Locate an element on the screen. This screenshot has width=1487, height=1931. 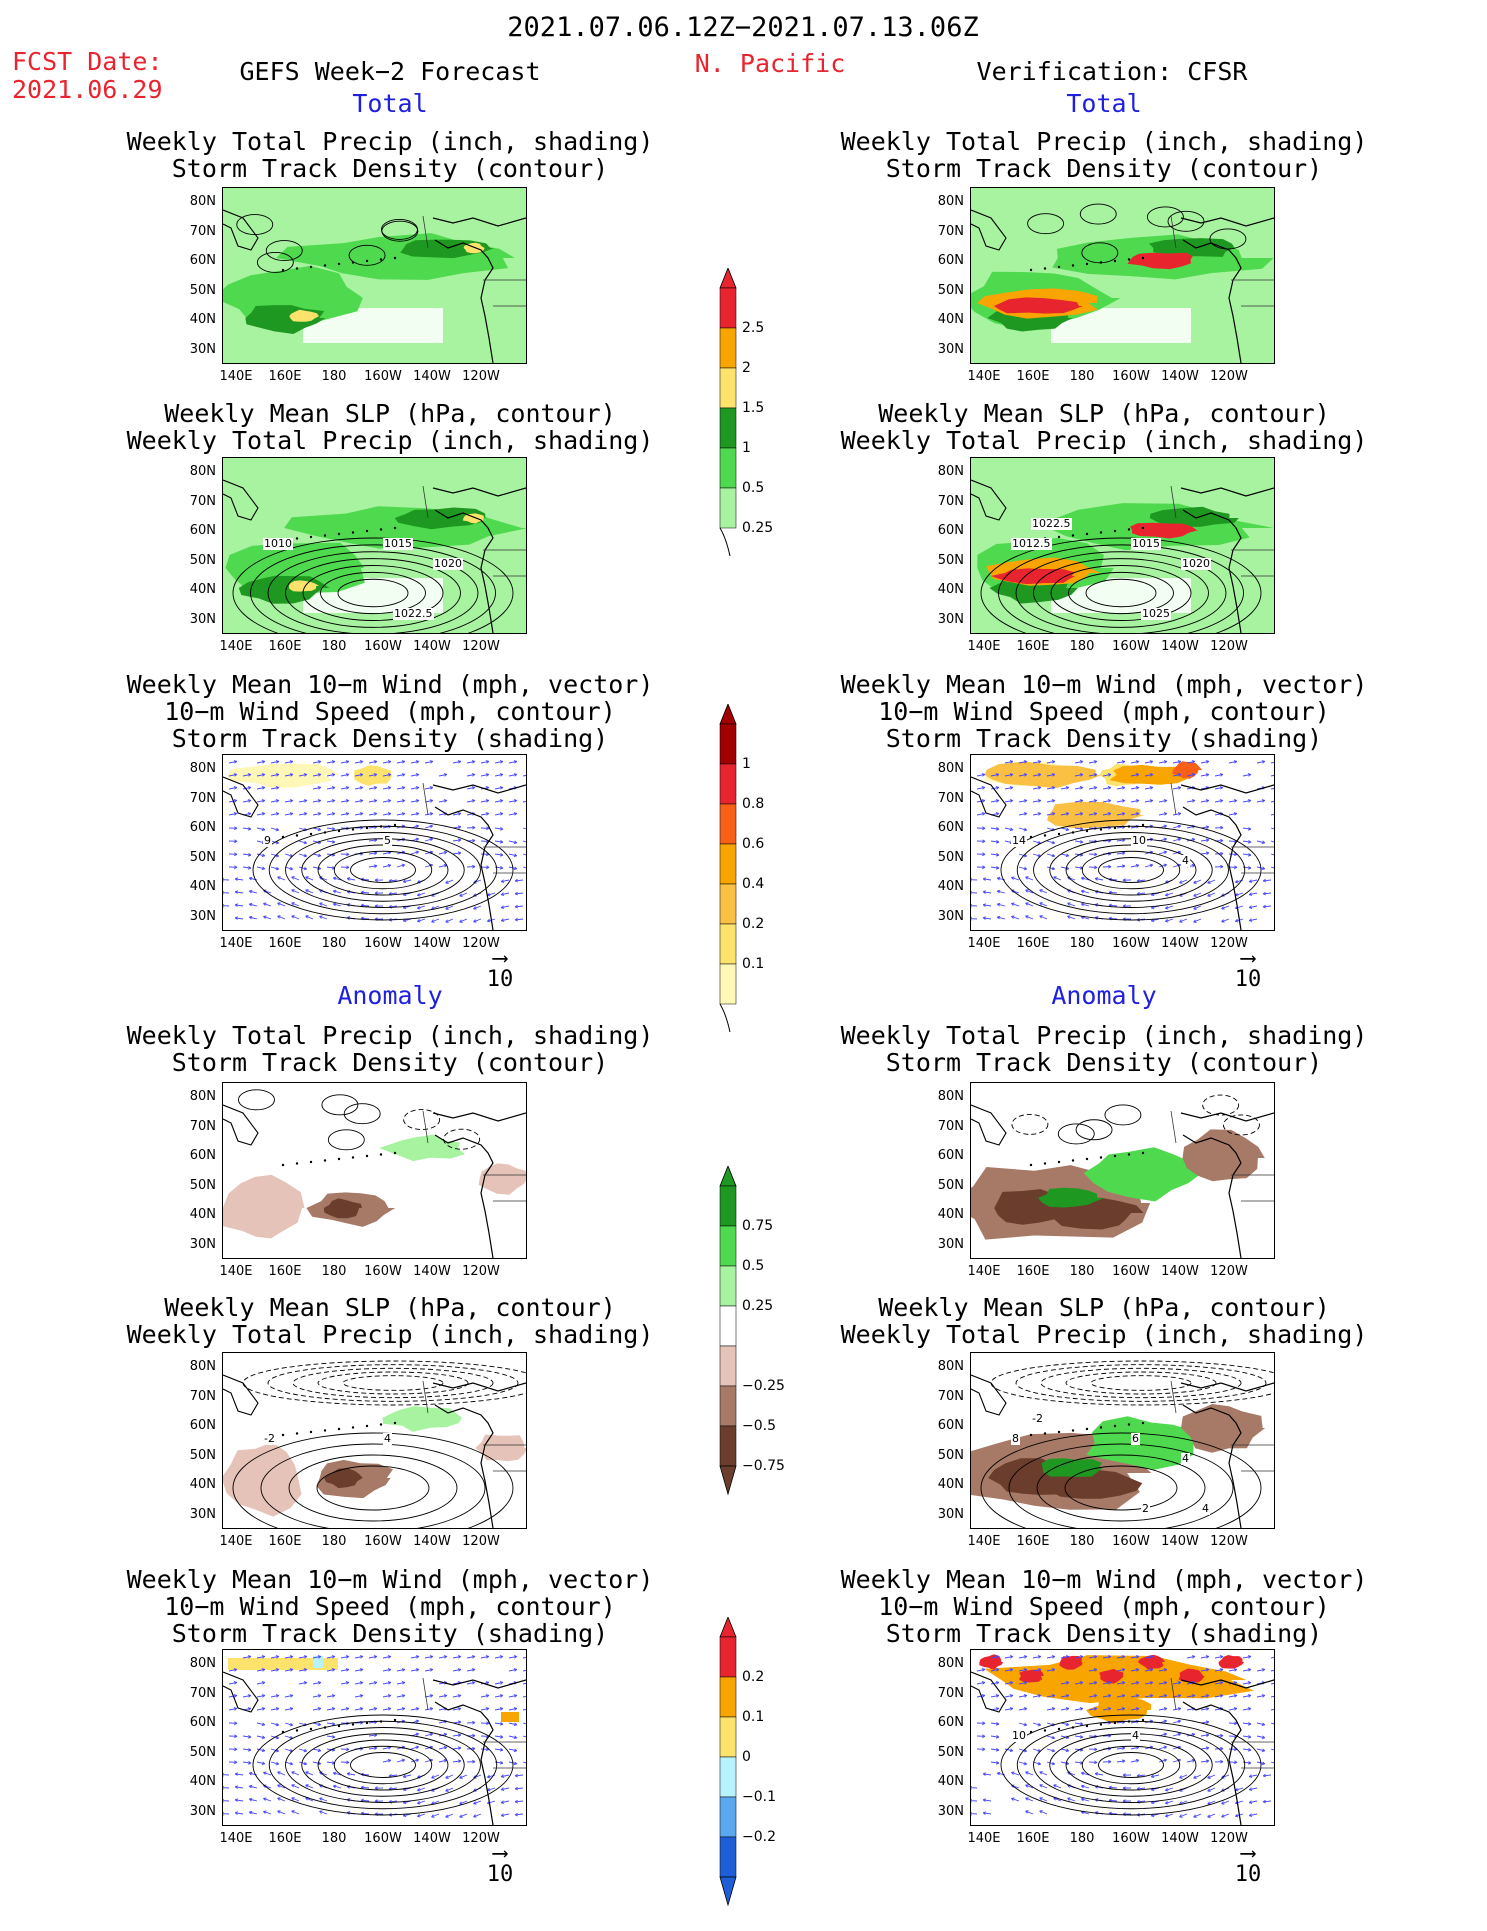
colorbar-track-total is located at coordinates (728, 881).